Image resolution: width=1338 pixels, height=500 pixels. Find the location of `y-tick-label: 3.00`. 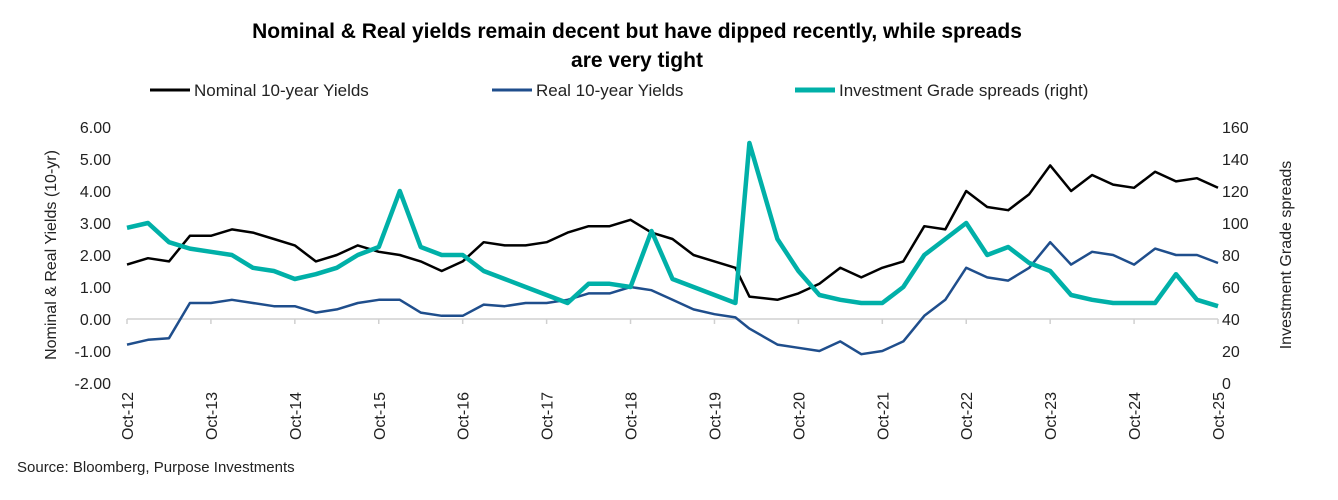

y-tick-label: 3.00 is located at coordinates (95, 224).